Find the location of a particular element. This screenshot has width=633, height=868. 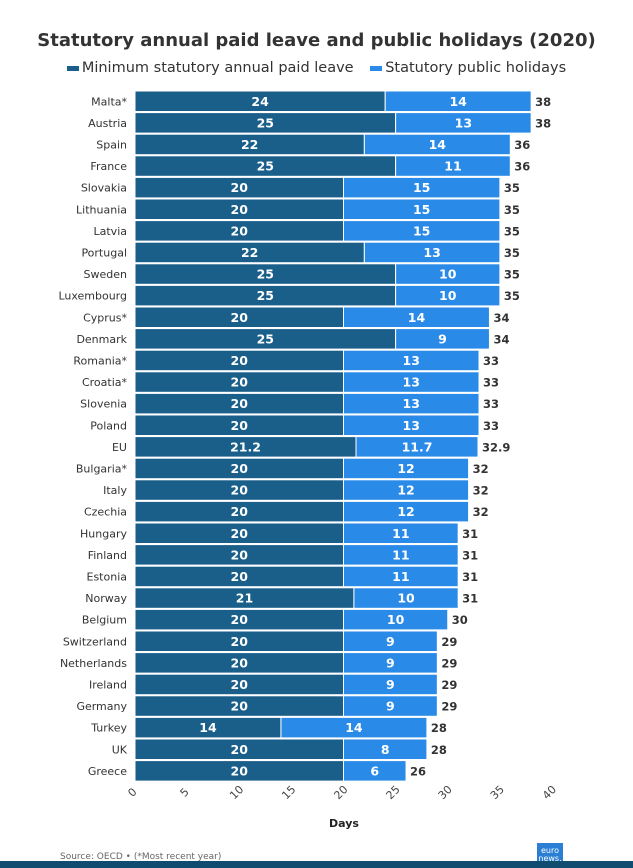

category-label: Sweden is located at coordinates (105, 274).